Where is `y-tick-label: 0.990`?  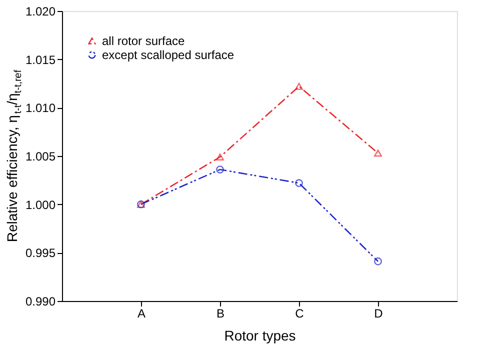
y-tick-label: 0.990 is located at coordinates (40, 301).